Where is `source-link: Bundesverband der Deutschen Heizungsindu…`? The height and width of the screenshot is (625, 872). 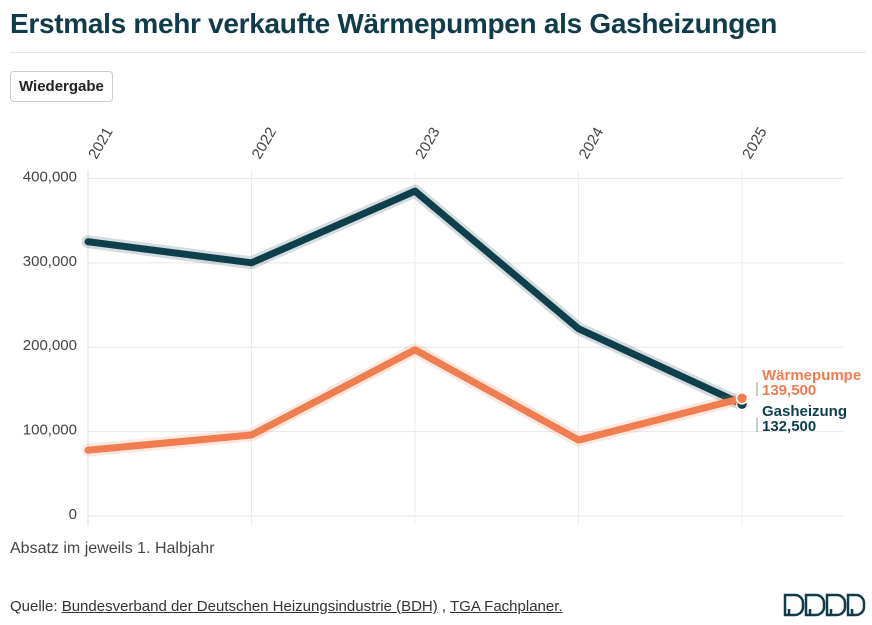 source-link: Bundesverband der Deutschen Heizungsindu… is located at coordinates (249, 606).